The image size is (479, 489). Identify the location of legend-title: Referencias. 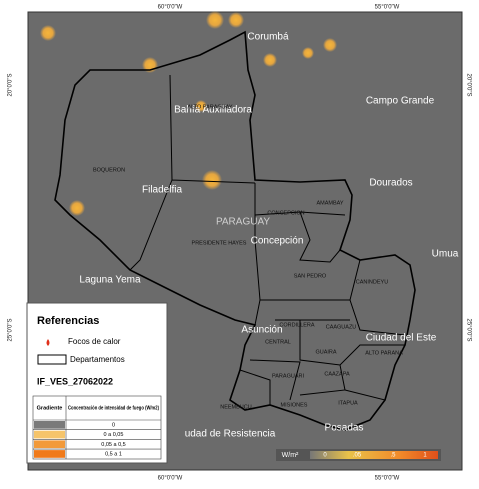
(68, 321).